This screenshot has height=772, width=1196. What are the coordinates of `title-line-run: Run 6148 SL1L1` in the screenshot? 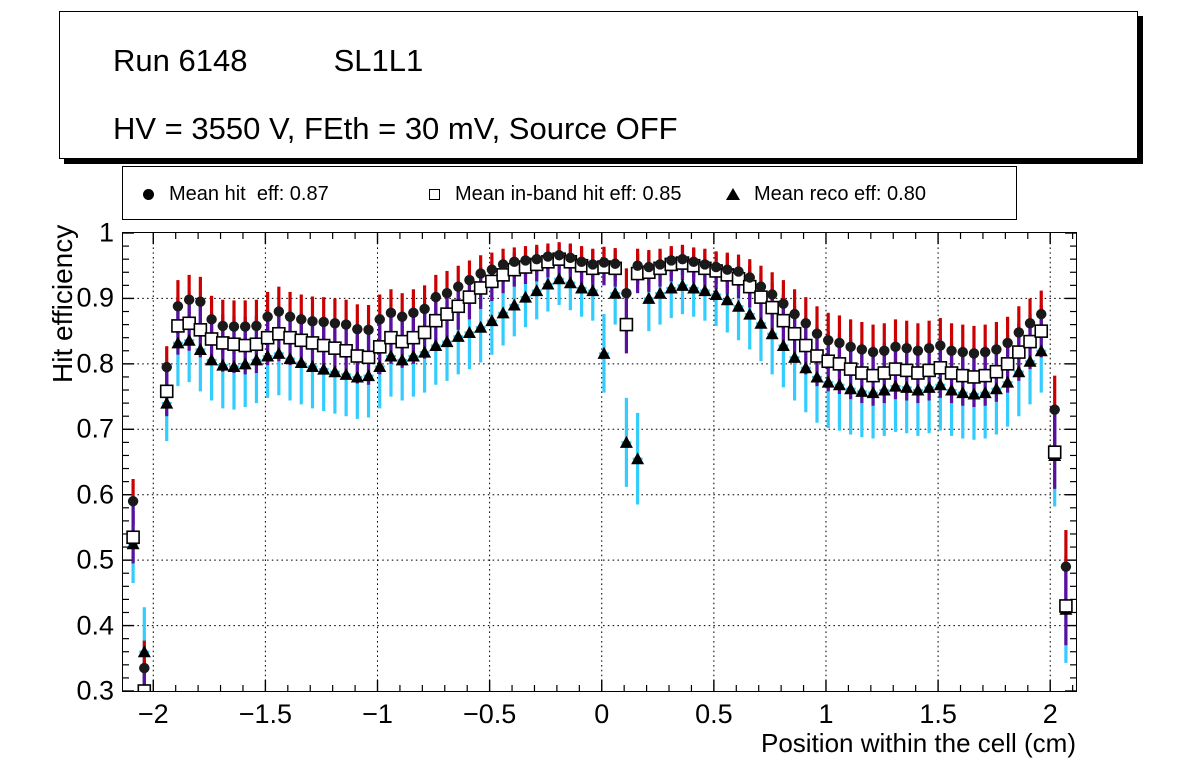 It's located at (268, 60).